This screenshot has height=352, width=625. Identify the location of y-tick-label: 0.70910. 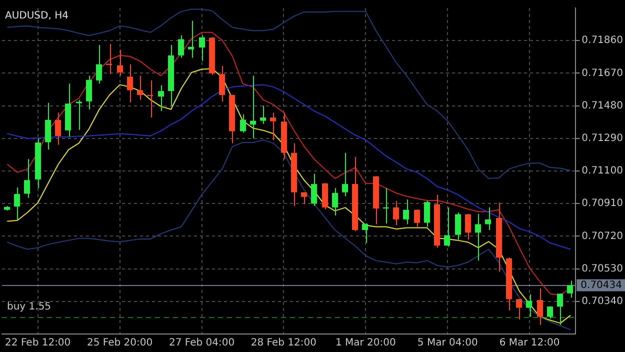
(603, 204).